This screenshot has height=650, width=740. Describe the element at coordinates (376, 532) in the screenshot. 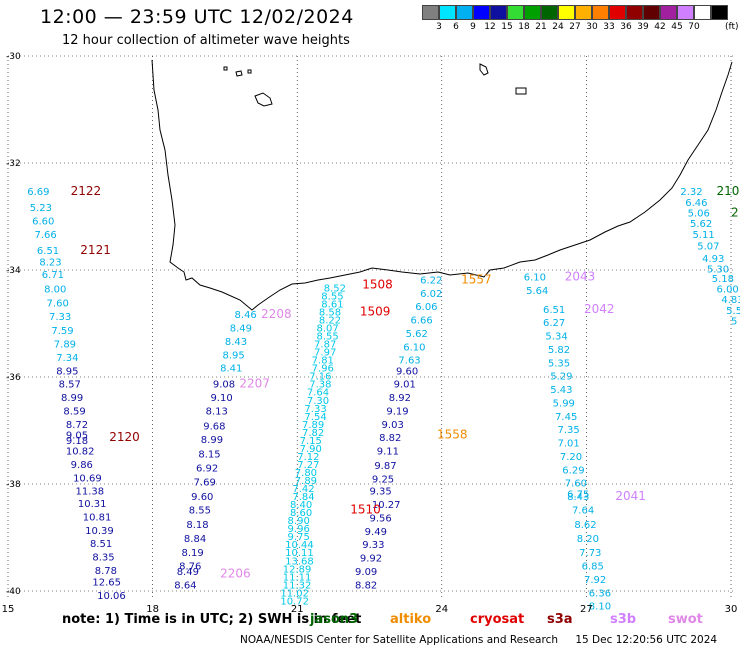

I see `wave-height-value: 9.49` at that location.